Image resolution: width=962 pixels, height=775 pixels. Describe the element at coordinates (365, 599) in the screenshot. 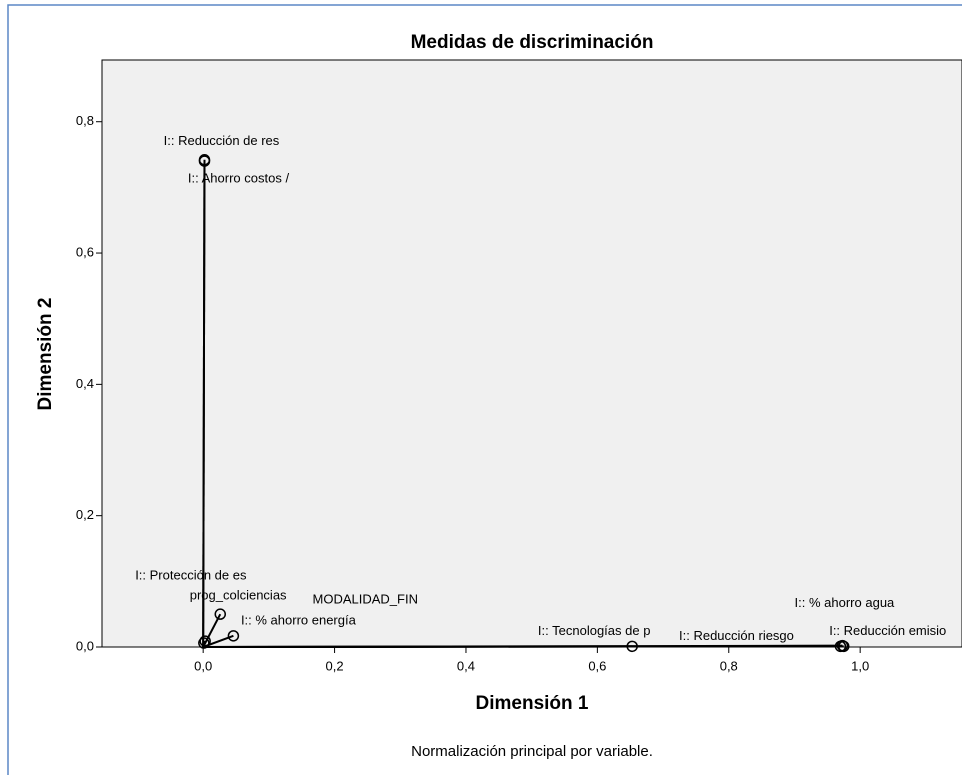

I see `point-label: MODALIDAD_FIN` at that location.